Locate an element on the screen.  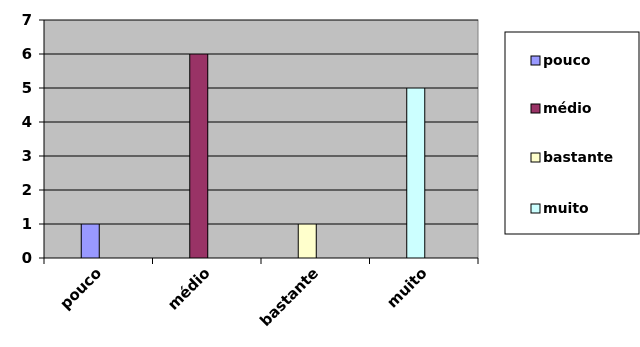
legend: pouco médio bastante muito is located at coordinates (572, 133).